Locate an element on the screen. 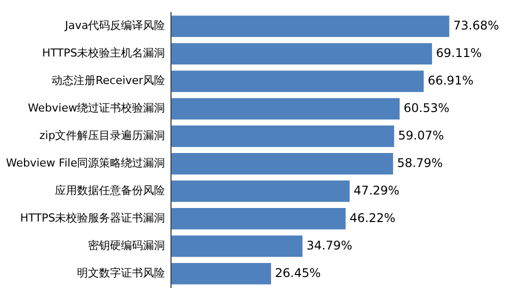 The height and width of the screenshot is (300, 520). y-tick-label: Webview File同源策略绕过漏洞 is located at coordinates (86, 163).